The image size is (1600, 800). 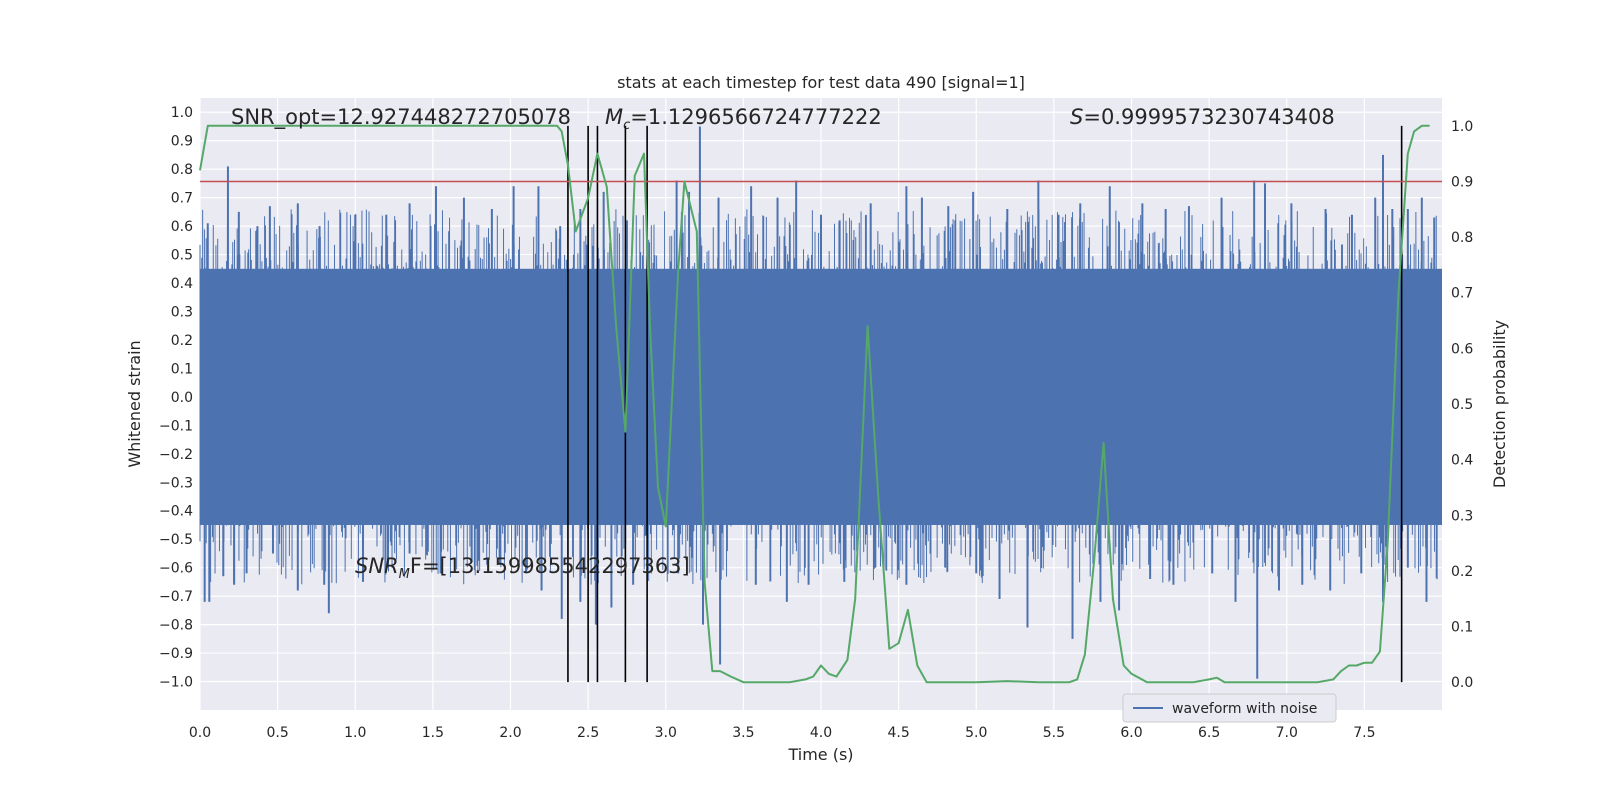 What do you see at coordinates (1462, 182) in the screenshot?
I see `y-right-tick-label: 0.9` at bounding box center [1462, 182].